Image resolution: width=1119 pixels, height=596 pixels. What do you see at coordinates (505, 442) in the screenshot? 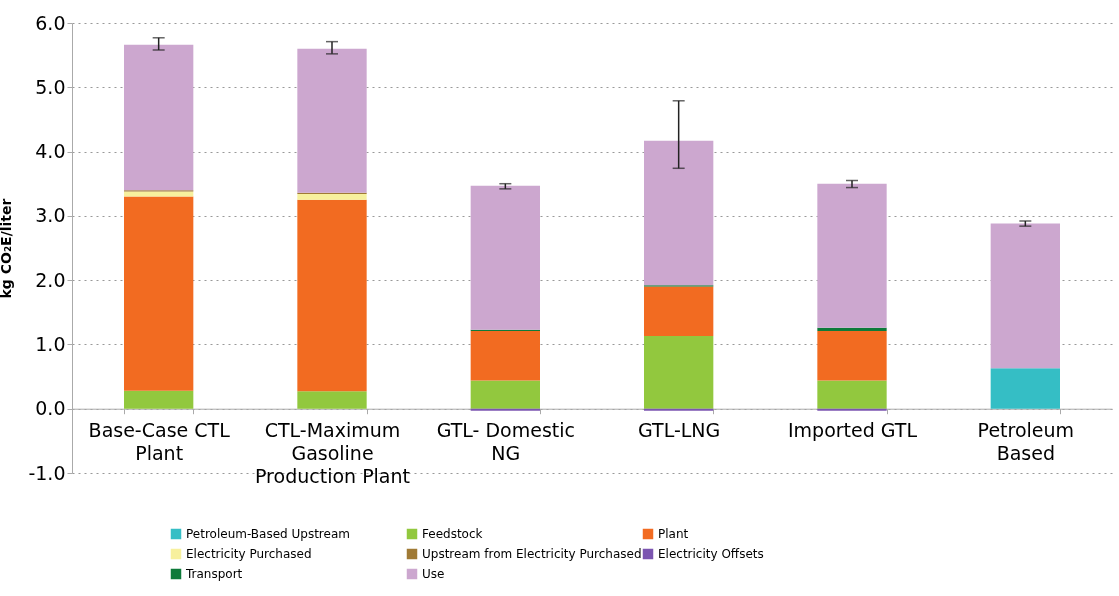
I see `x-tick-label: GTL- Domestic NG` at bounding box center [505, 442].